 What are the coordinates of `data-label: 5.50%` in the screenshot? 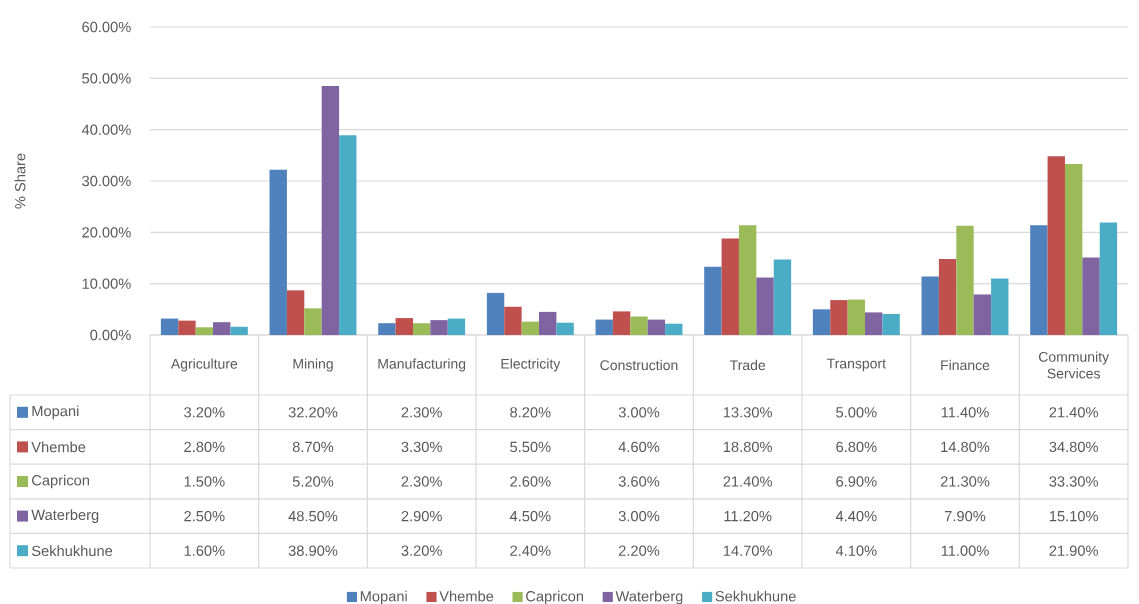 It's located at (530, 447).